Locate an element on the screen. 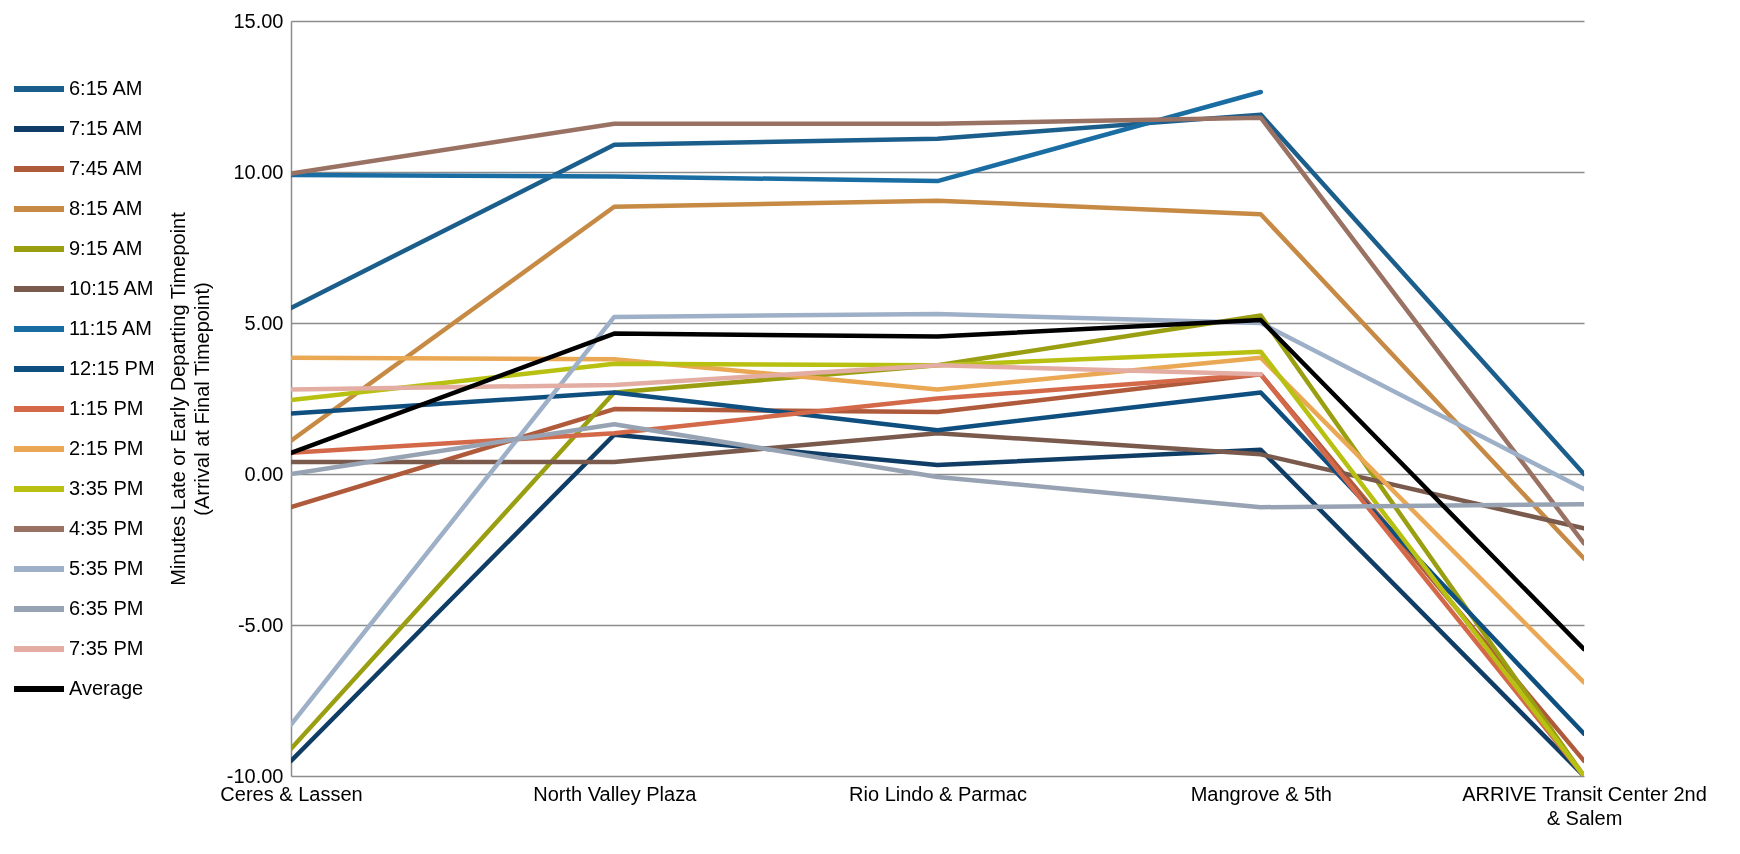 This screenshot has height=854, width=1740. legend-label: 4:35 PM is located at coordinates (106, 528).